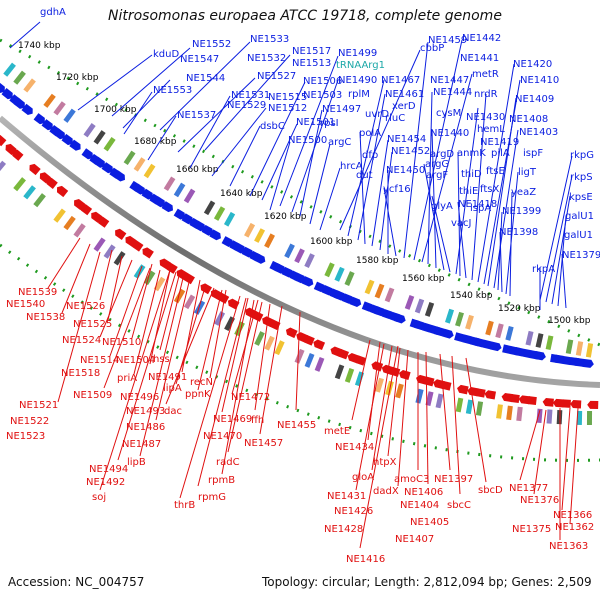  Describe the element at coordinates (108, 469) in the screenshot. I see `gene-label: NE1494` at that location.